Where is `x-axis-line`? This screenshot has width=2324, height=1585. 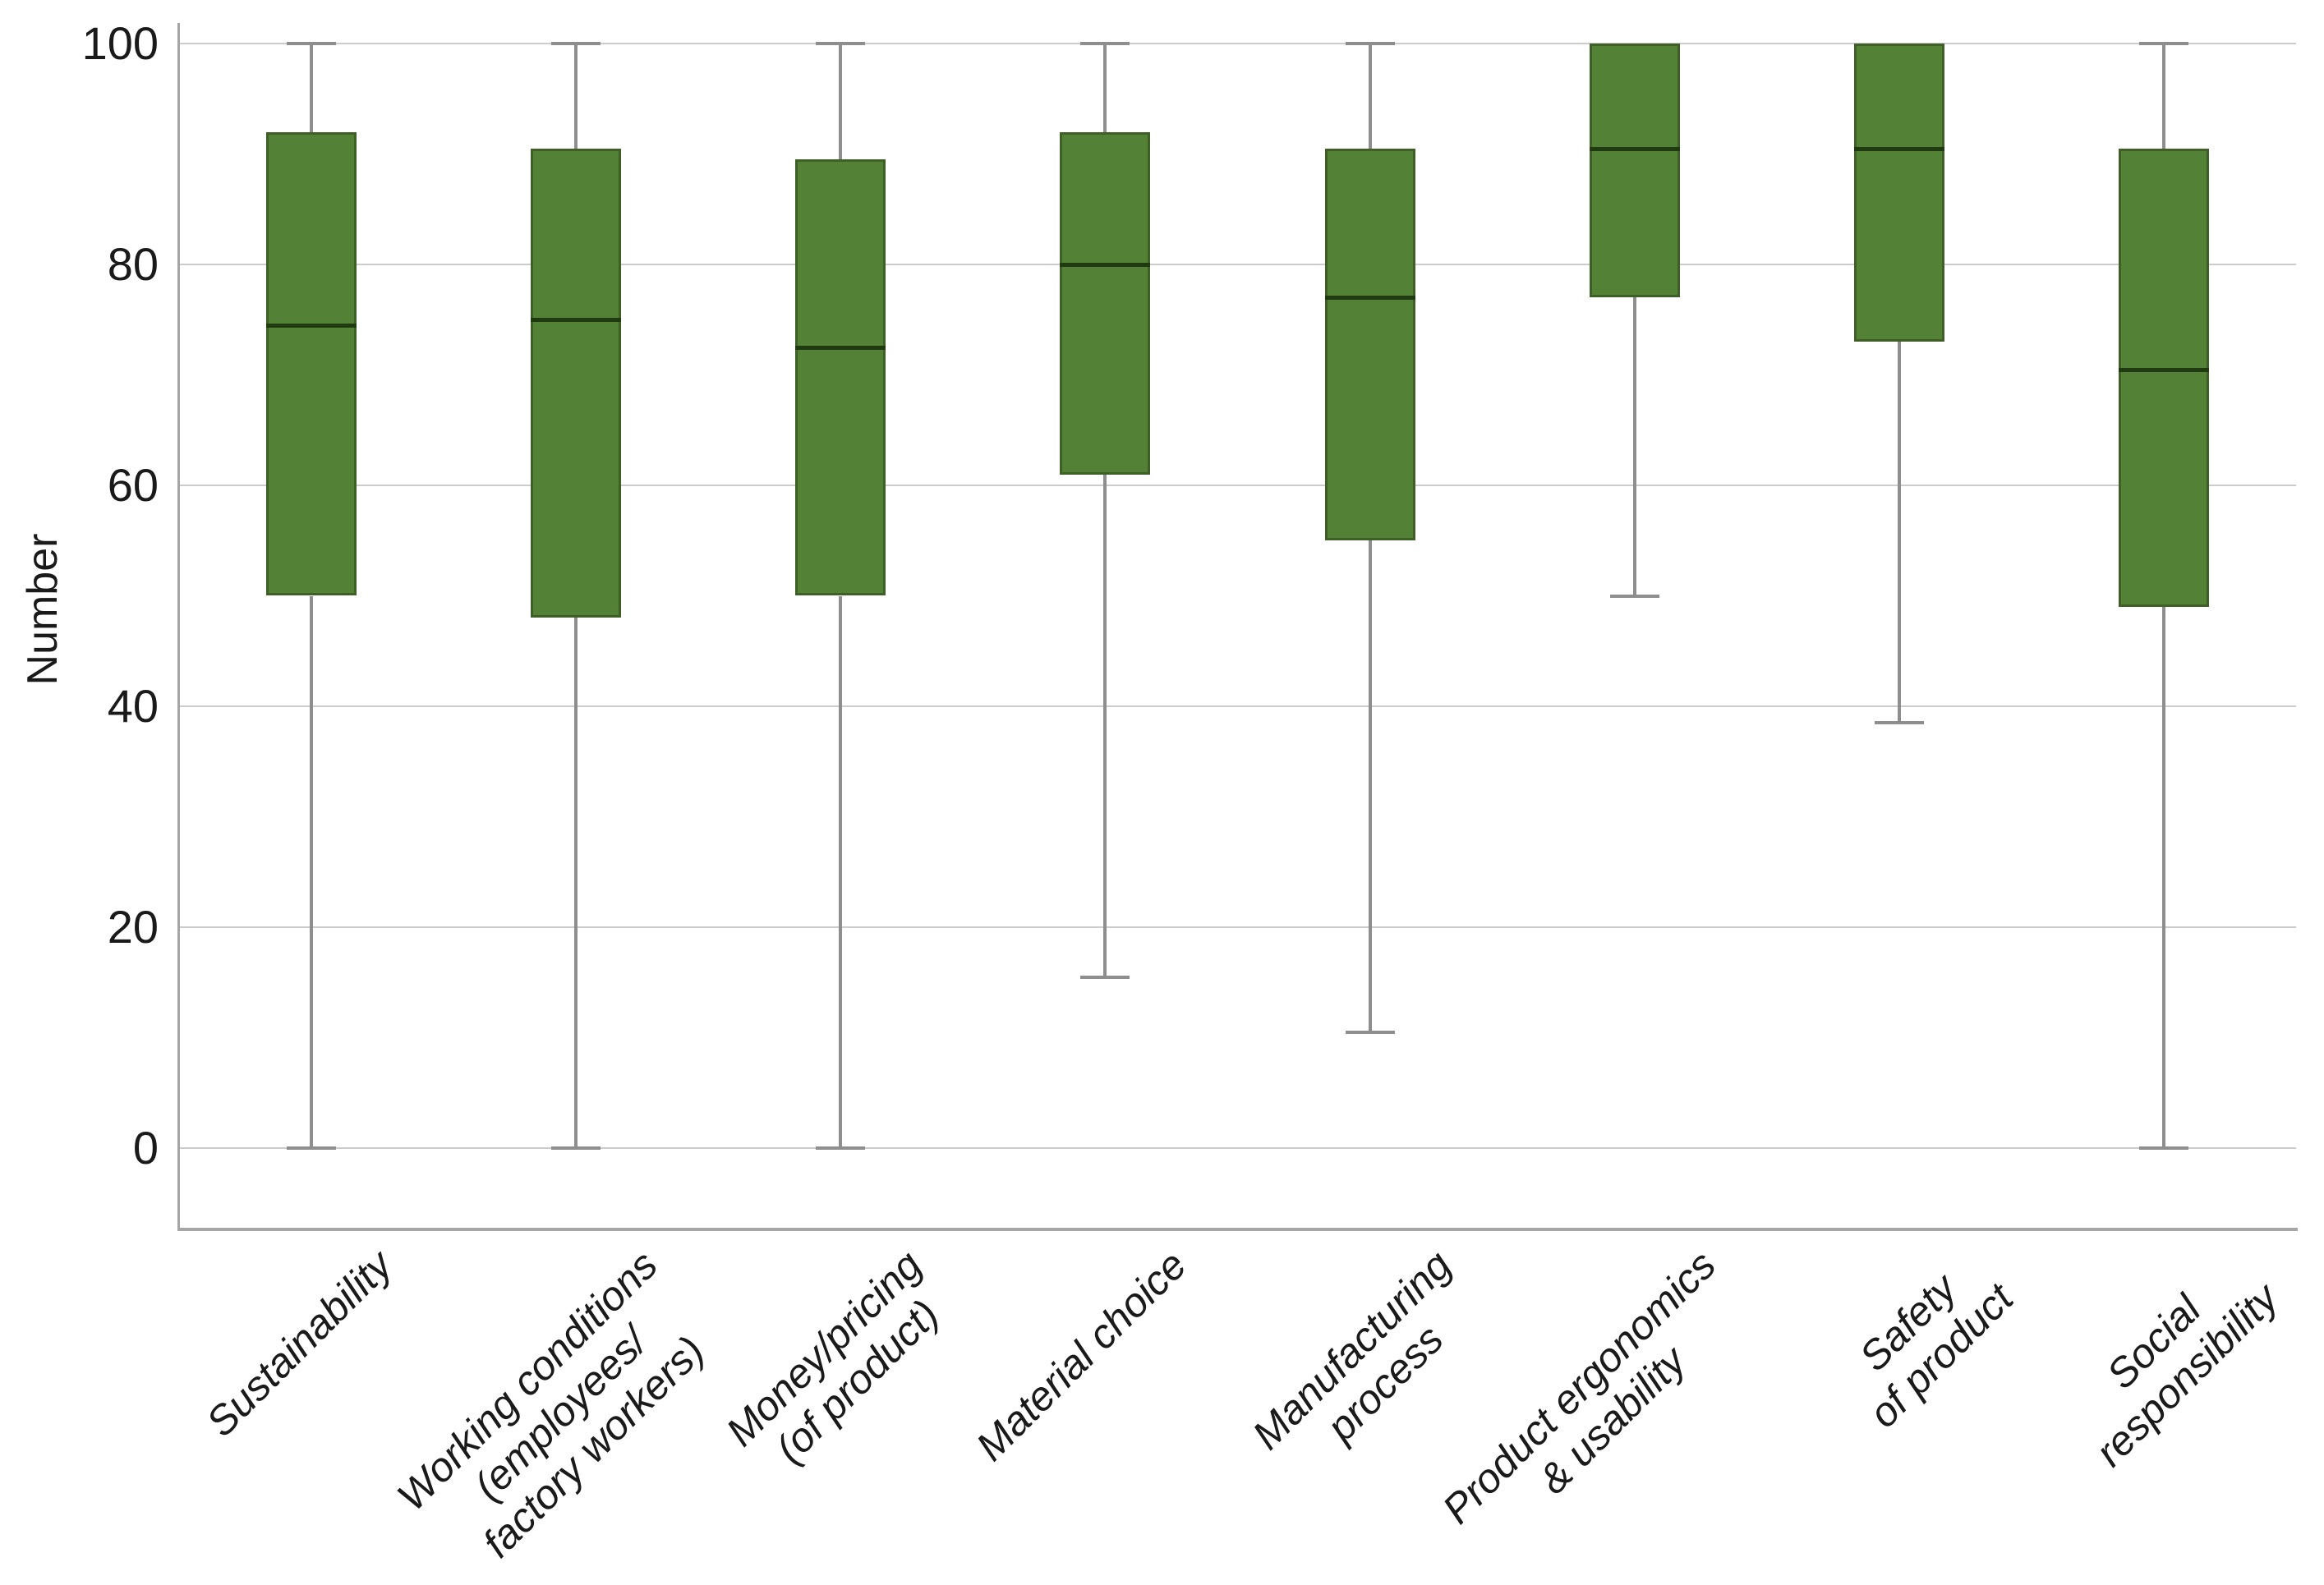 x-axis-line is located at coordinates (1237, 1229).